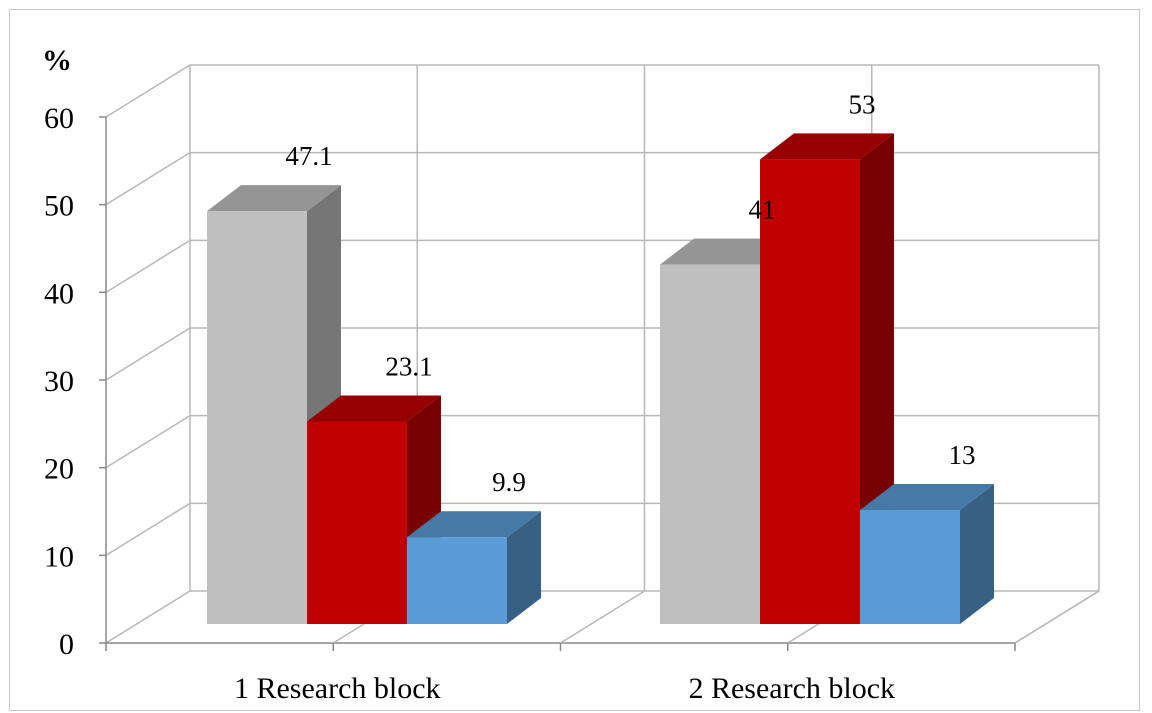 The height and width of the screenshot is (713, 1152). What do you see at coordinates (962, 455) in the screenshot?
I see `data-label: 13` at bounding box center [962, 455].